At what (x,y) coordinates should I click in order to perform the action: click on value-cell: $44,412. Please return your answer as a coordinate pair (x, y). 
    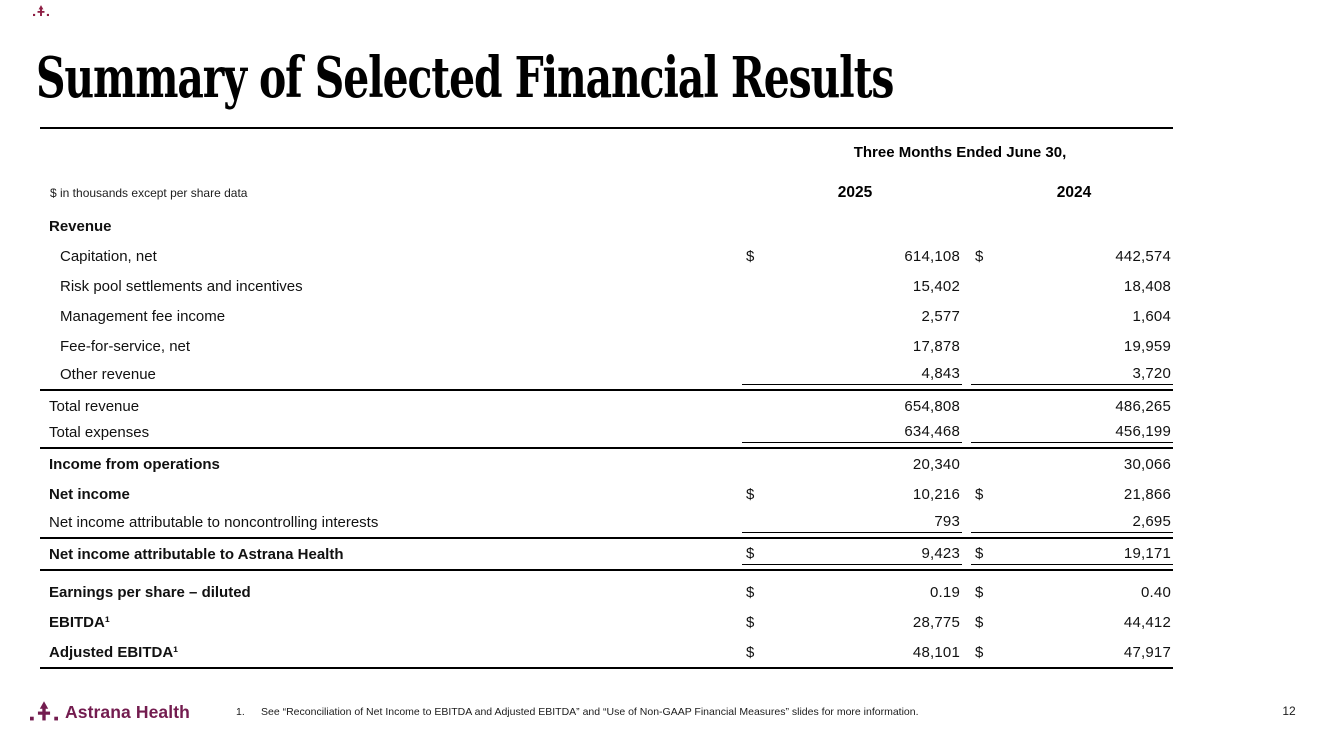
    Looking at the image, I should click on (1072, 620).